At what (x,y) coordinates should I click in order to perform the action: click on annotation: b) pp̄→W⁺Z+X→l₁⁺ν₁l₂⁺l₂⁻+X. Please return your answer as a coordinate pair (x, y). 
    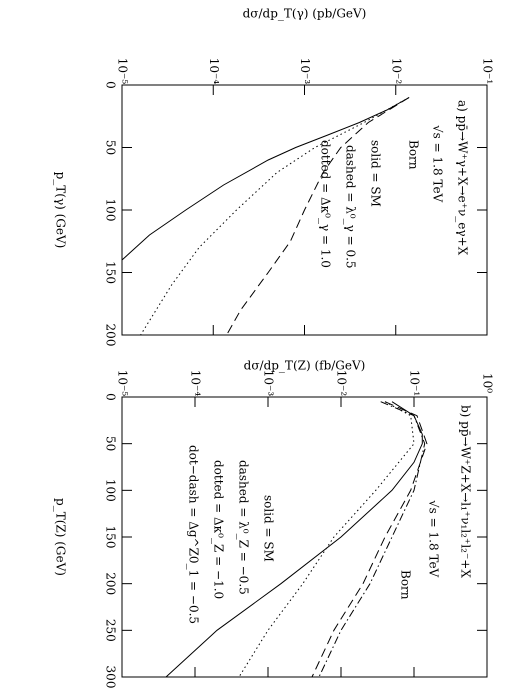
    Looking at the image, I should click on (466, 491).